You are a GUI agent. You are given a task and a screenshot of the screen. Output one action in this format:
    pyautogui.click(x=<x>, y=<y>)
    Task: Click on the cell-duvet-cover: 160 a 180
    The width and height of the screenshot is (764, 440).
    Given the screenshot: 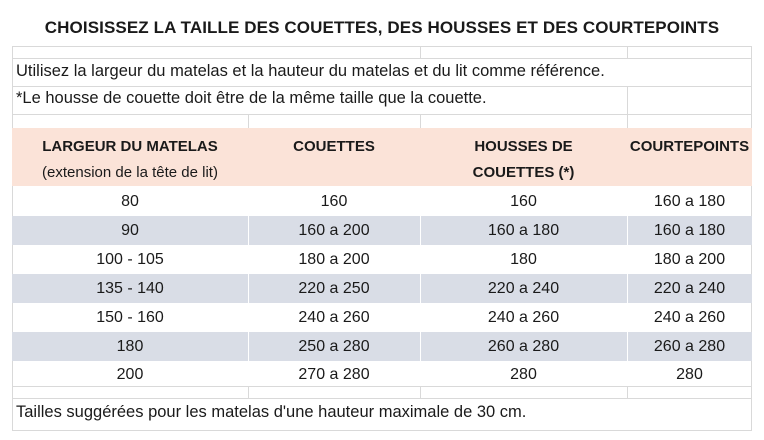 What is the action you would take?
    pyautogui.click(x=523, y=230)
    